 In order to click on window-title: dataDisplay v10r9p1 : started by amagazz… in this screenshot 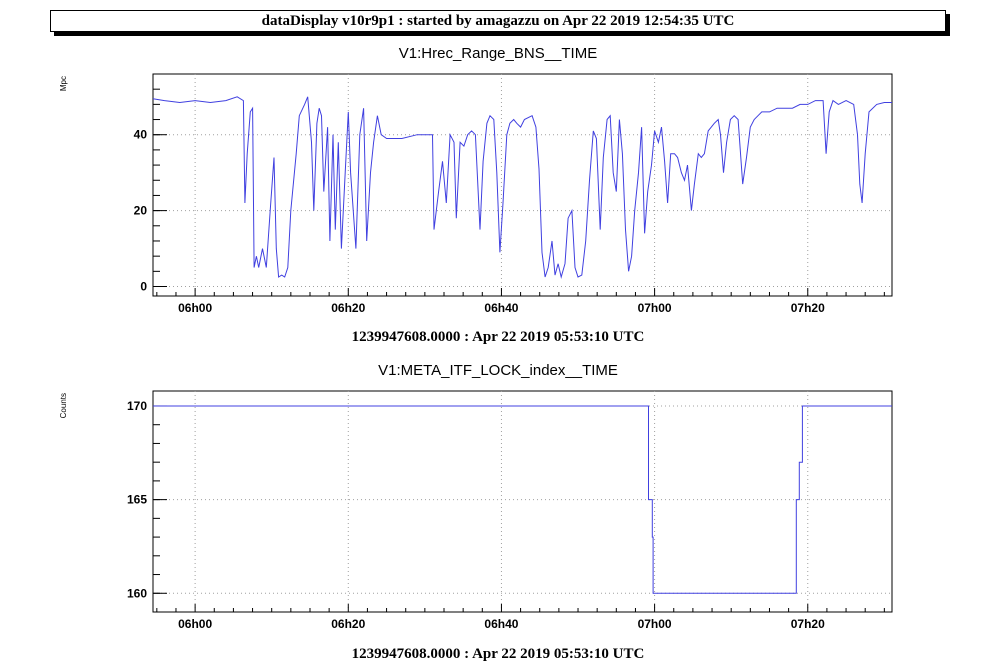, I will do `click(498, 20)`.